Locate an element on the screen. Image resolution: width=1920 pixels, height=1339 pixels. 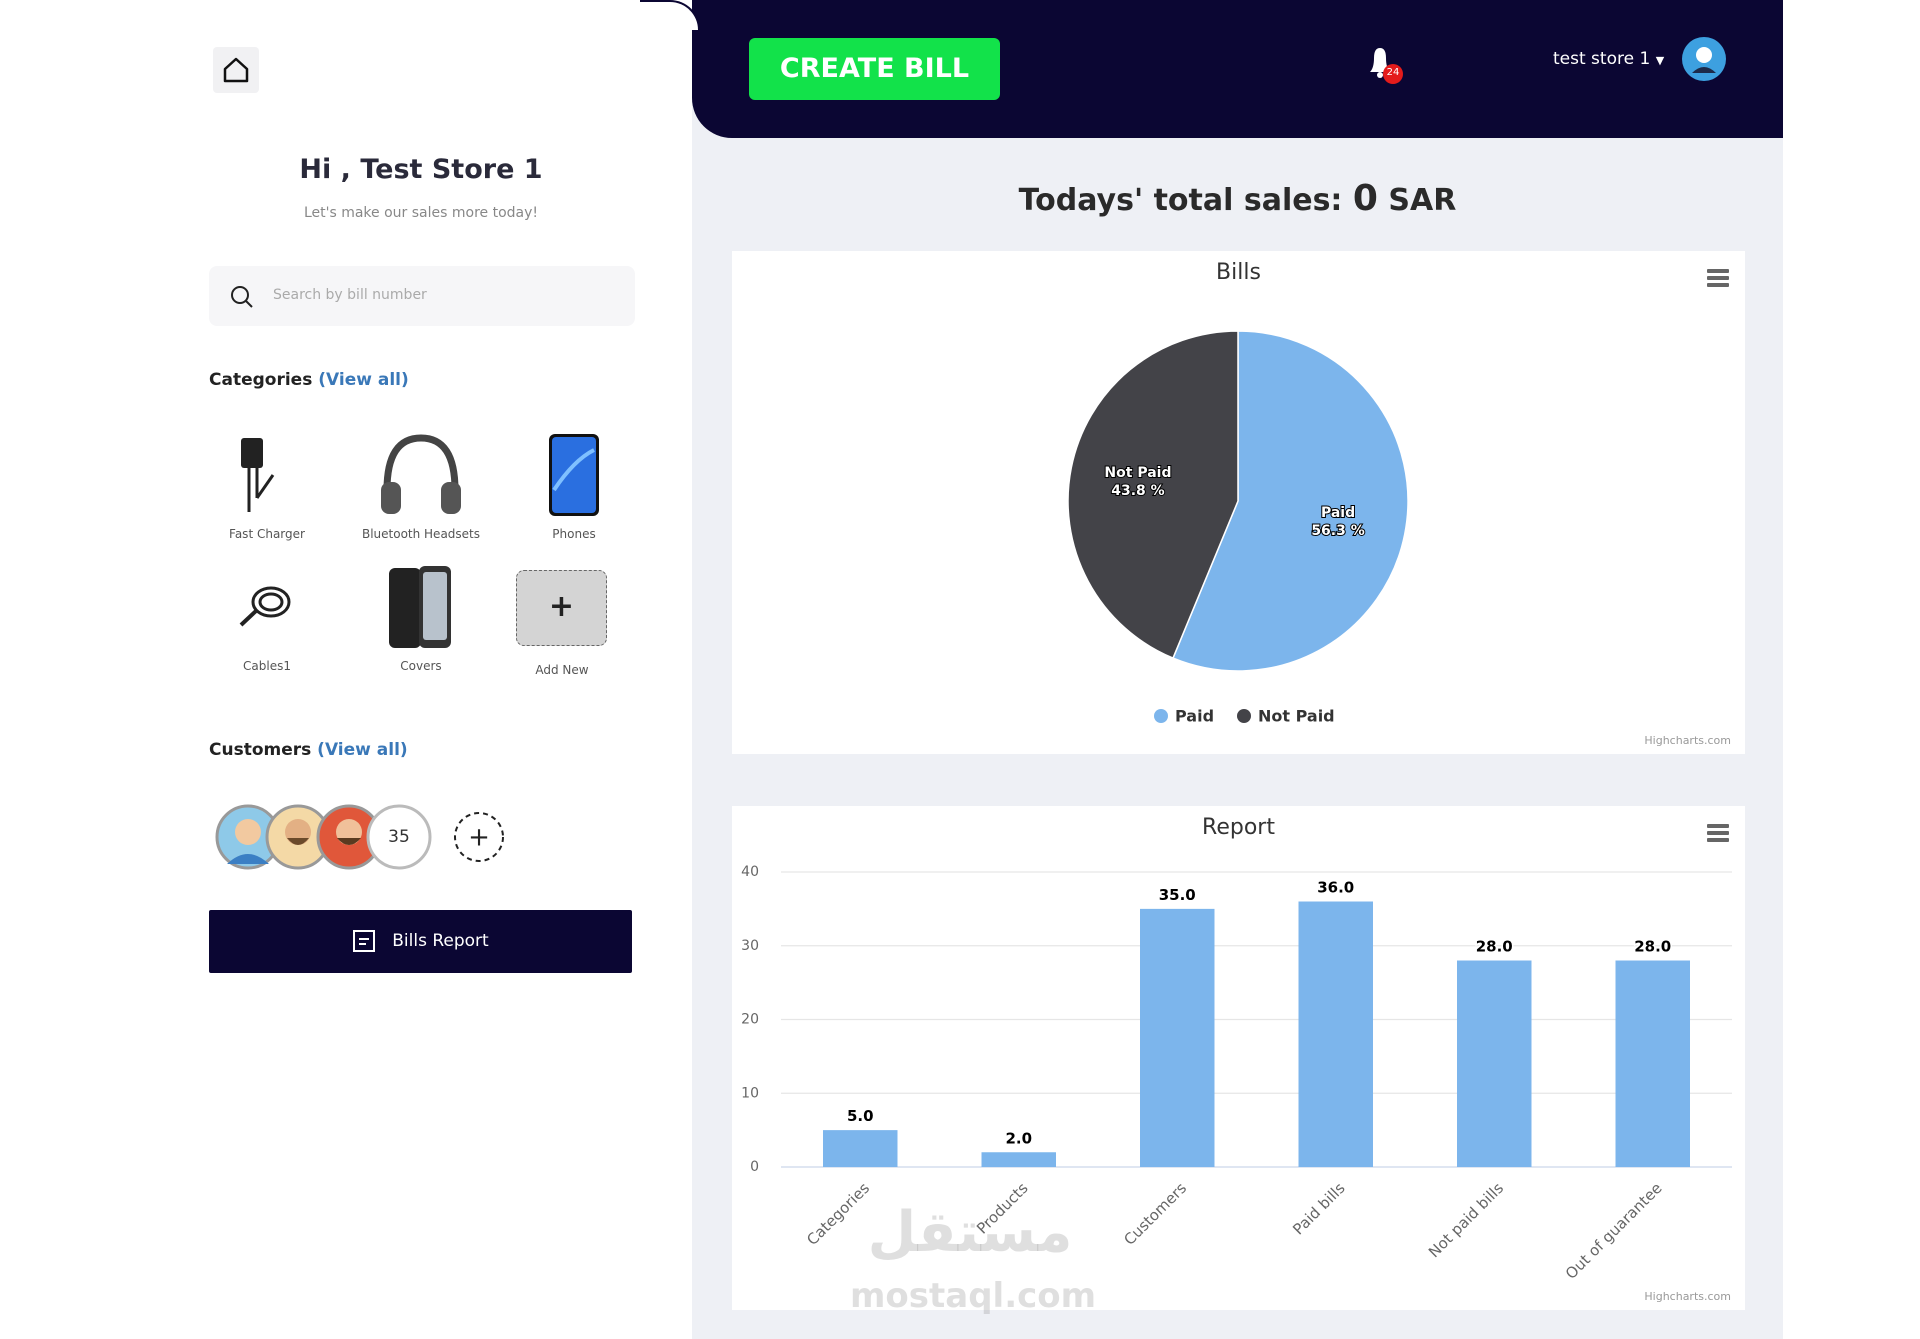
customers-count: 35 is located at coordinates (399, 837).